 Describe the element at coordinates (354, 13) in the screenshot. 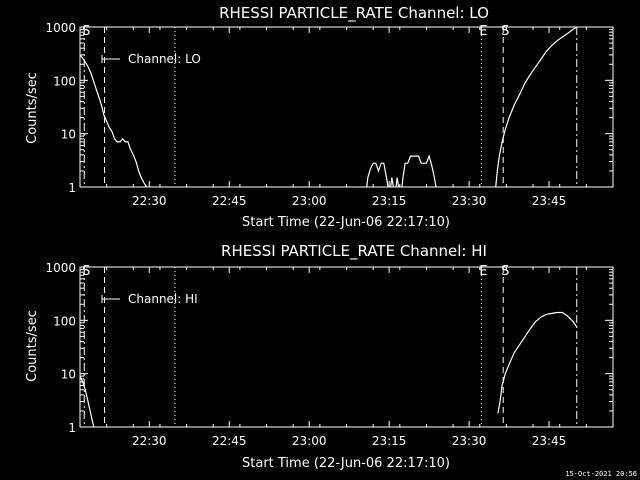

I see `chart-title: RHESSI PARTICLE_RATE Channel: LO` at that location.